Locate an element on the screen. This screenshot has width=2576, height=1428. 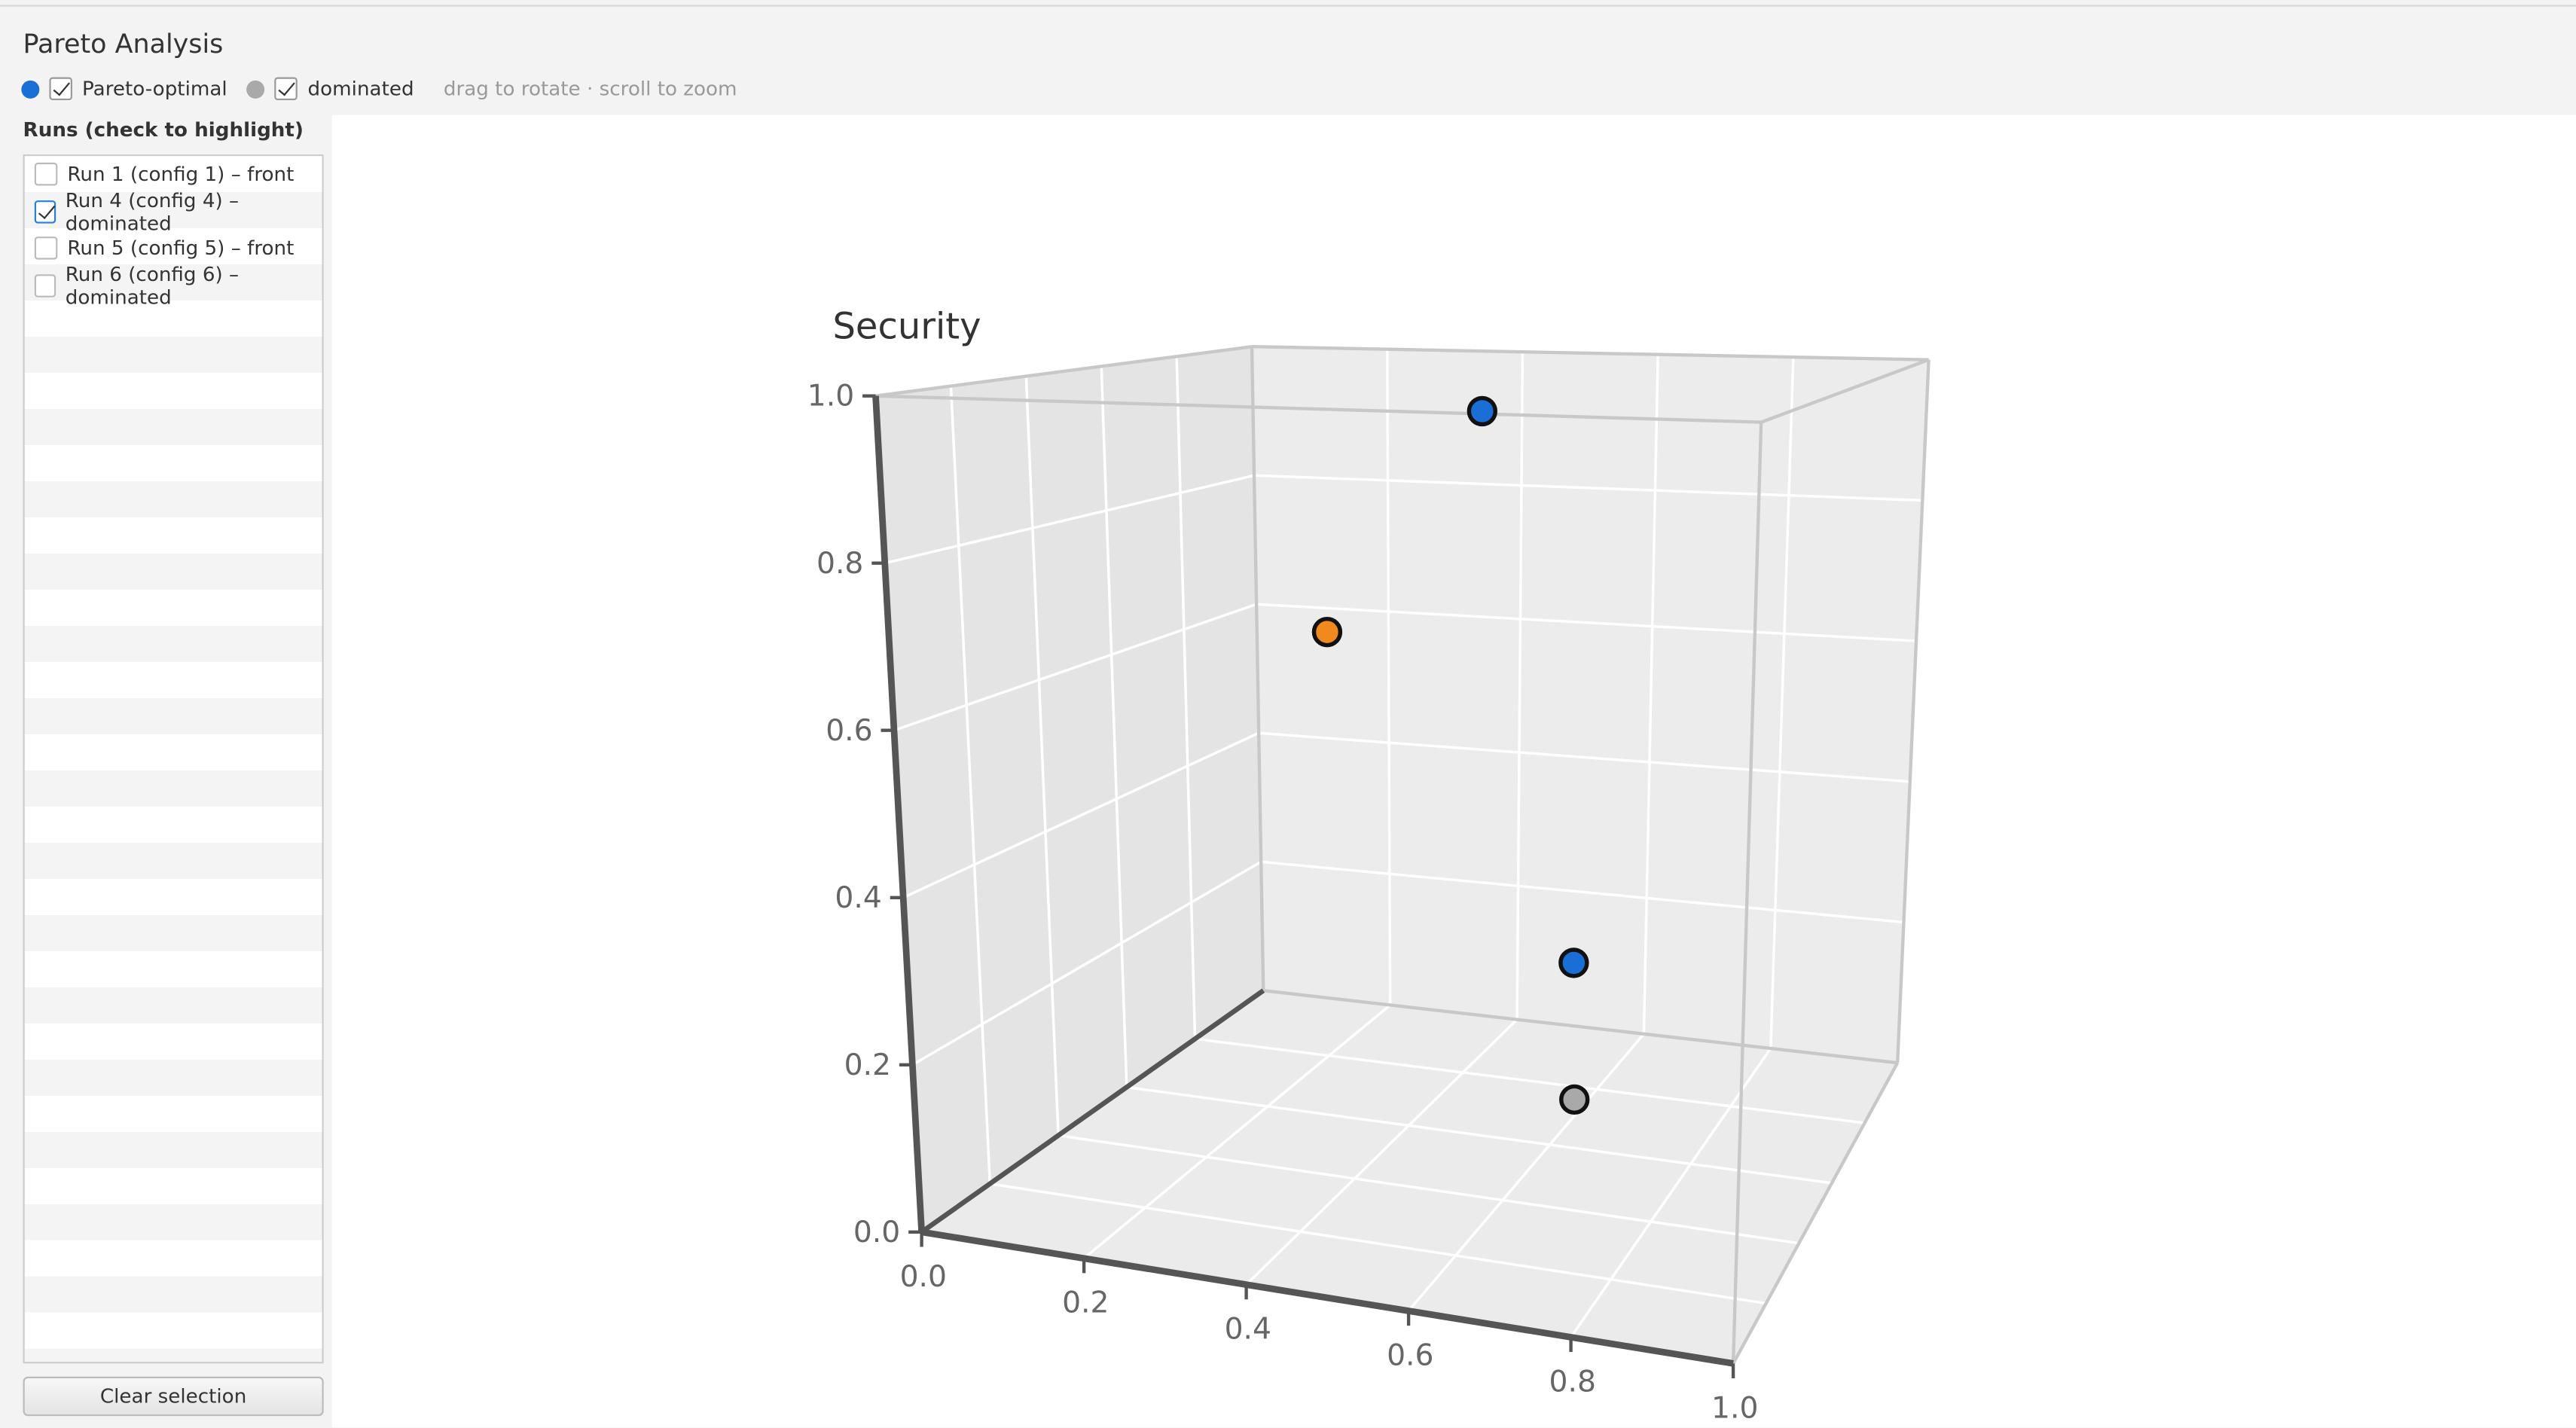
x-axis is located at coordinates (1327, 1297).